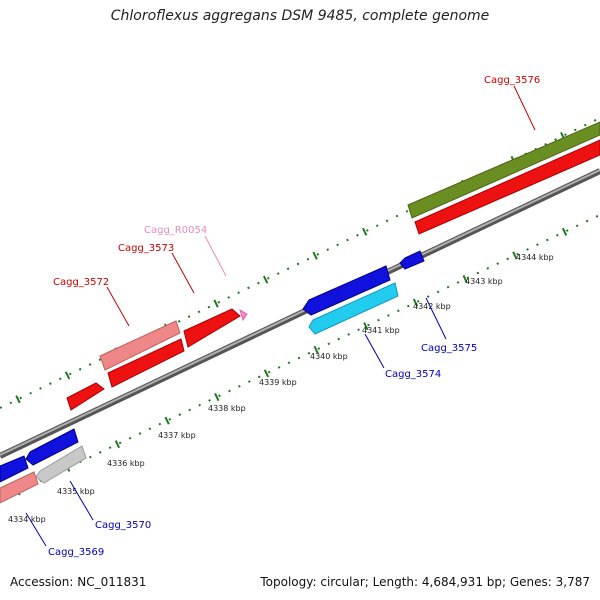  What do you see at coordinates (146, 363) in the screenshot?
I see `gene-cagg-3572-cds` at bounding box center [146, 363].